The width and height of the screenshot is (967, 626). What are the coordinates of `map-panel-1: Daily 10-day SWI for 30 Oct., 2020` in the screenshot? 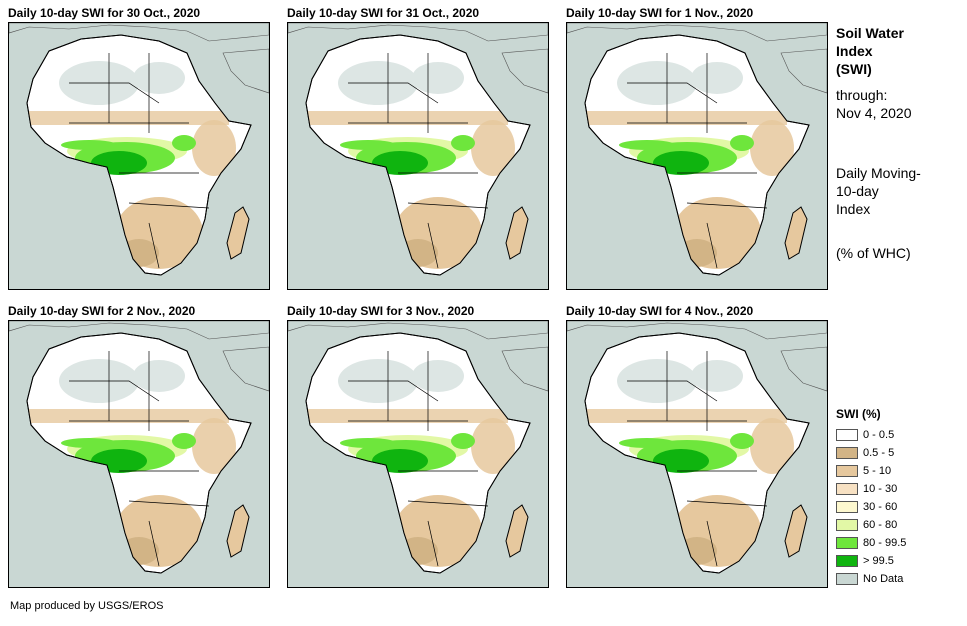 It's located at (139, 147).